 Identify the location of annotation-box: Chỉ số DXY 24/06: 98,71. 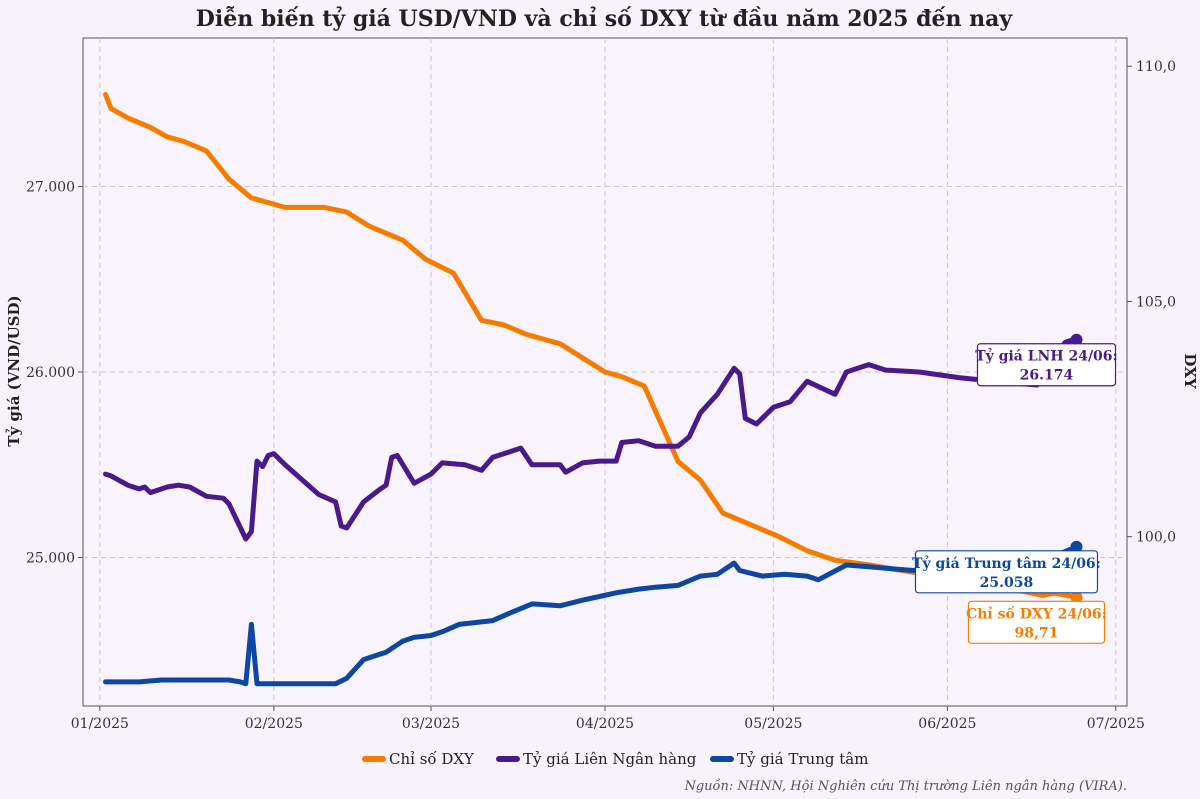
(1036, 622).